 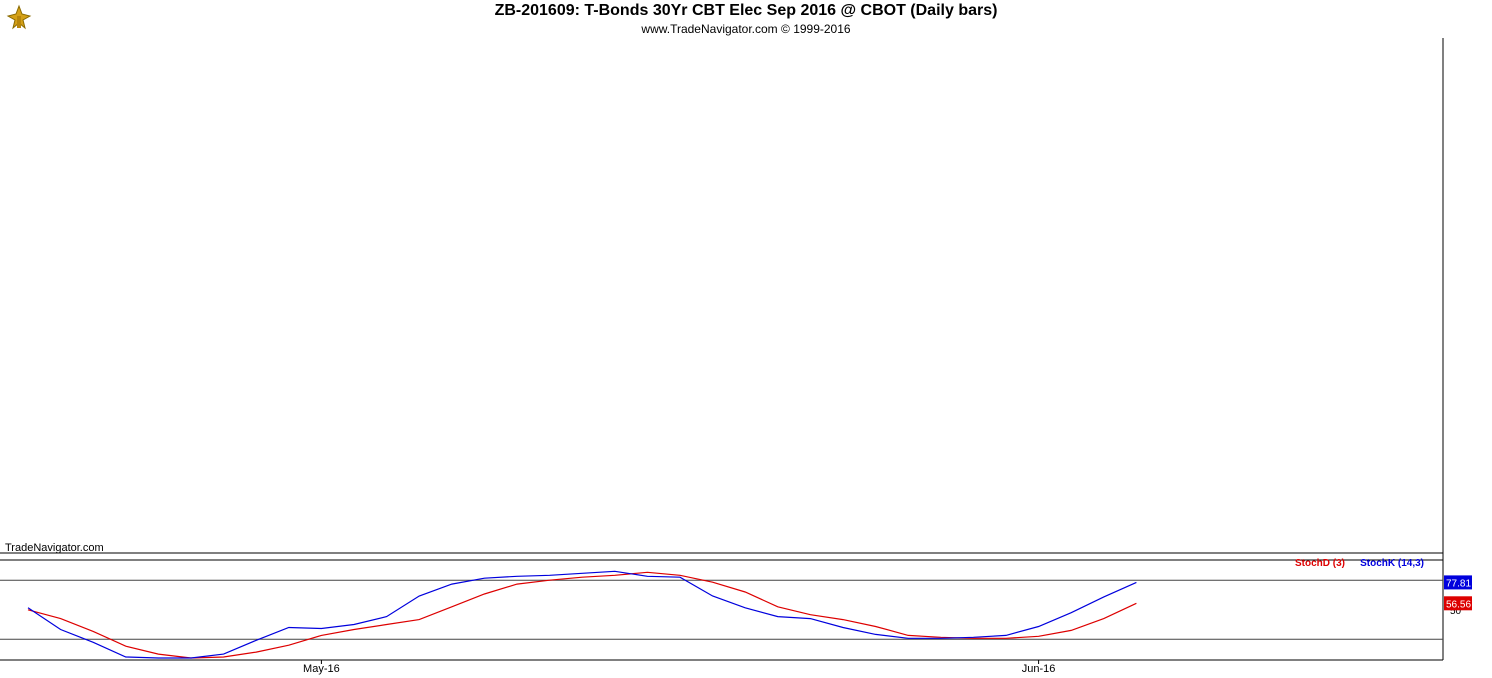 What do you see at coordinates (1392, 563) in the screenshot?
I see `stoch-legend-k: StochK (14,3)` at bounding box center [1392, 563].